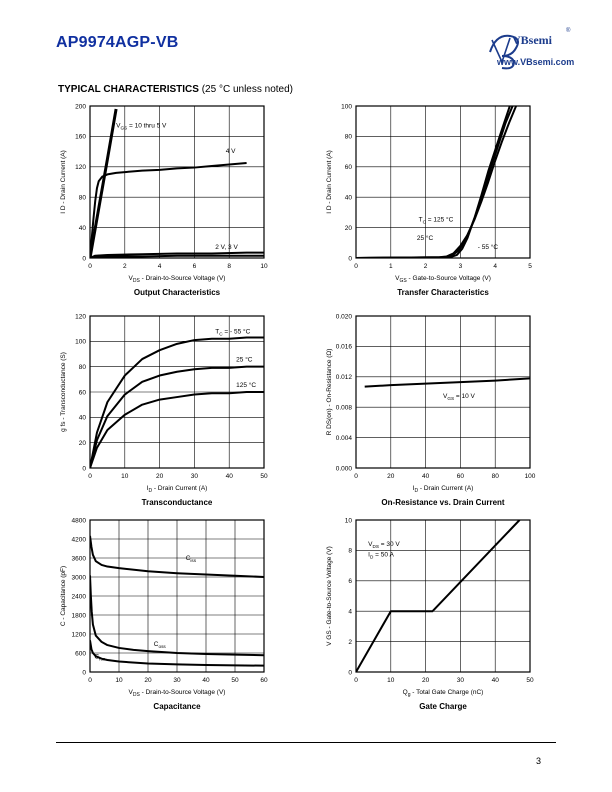 The height and width of the screenshot is (792, 612). What do you see at coordinates (409, 695) in the screenshot?
I see `x-axis-label-sub: g` at bounding box center [409, 695].